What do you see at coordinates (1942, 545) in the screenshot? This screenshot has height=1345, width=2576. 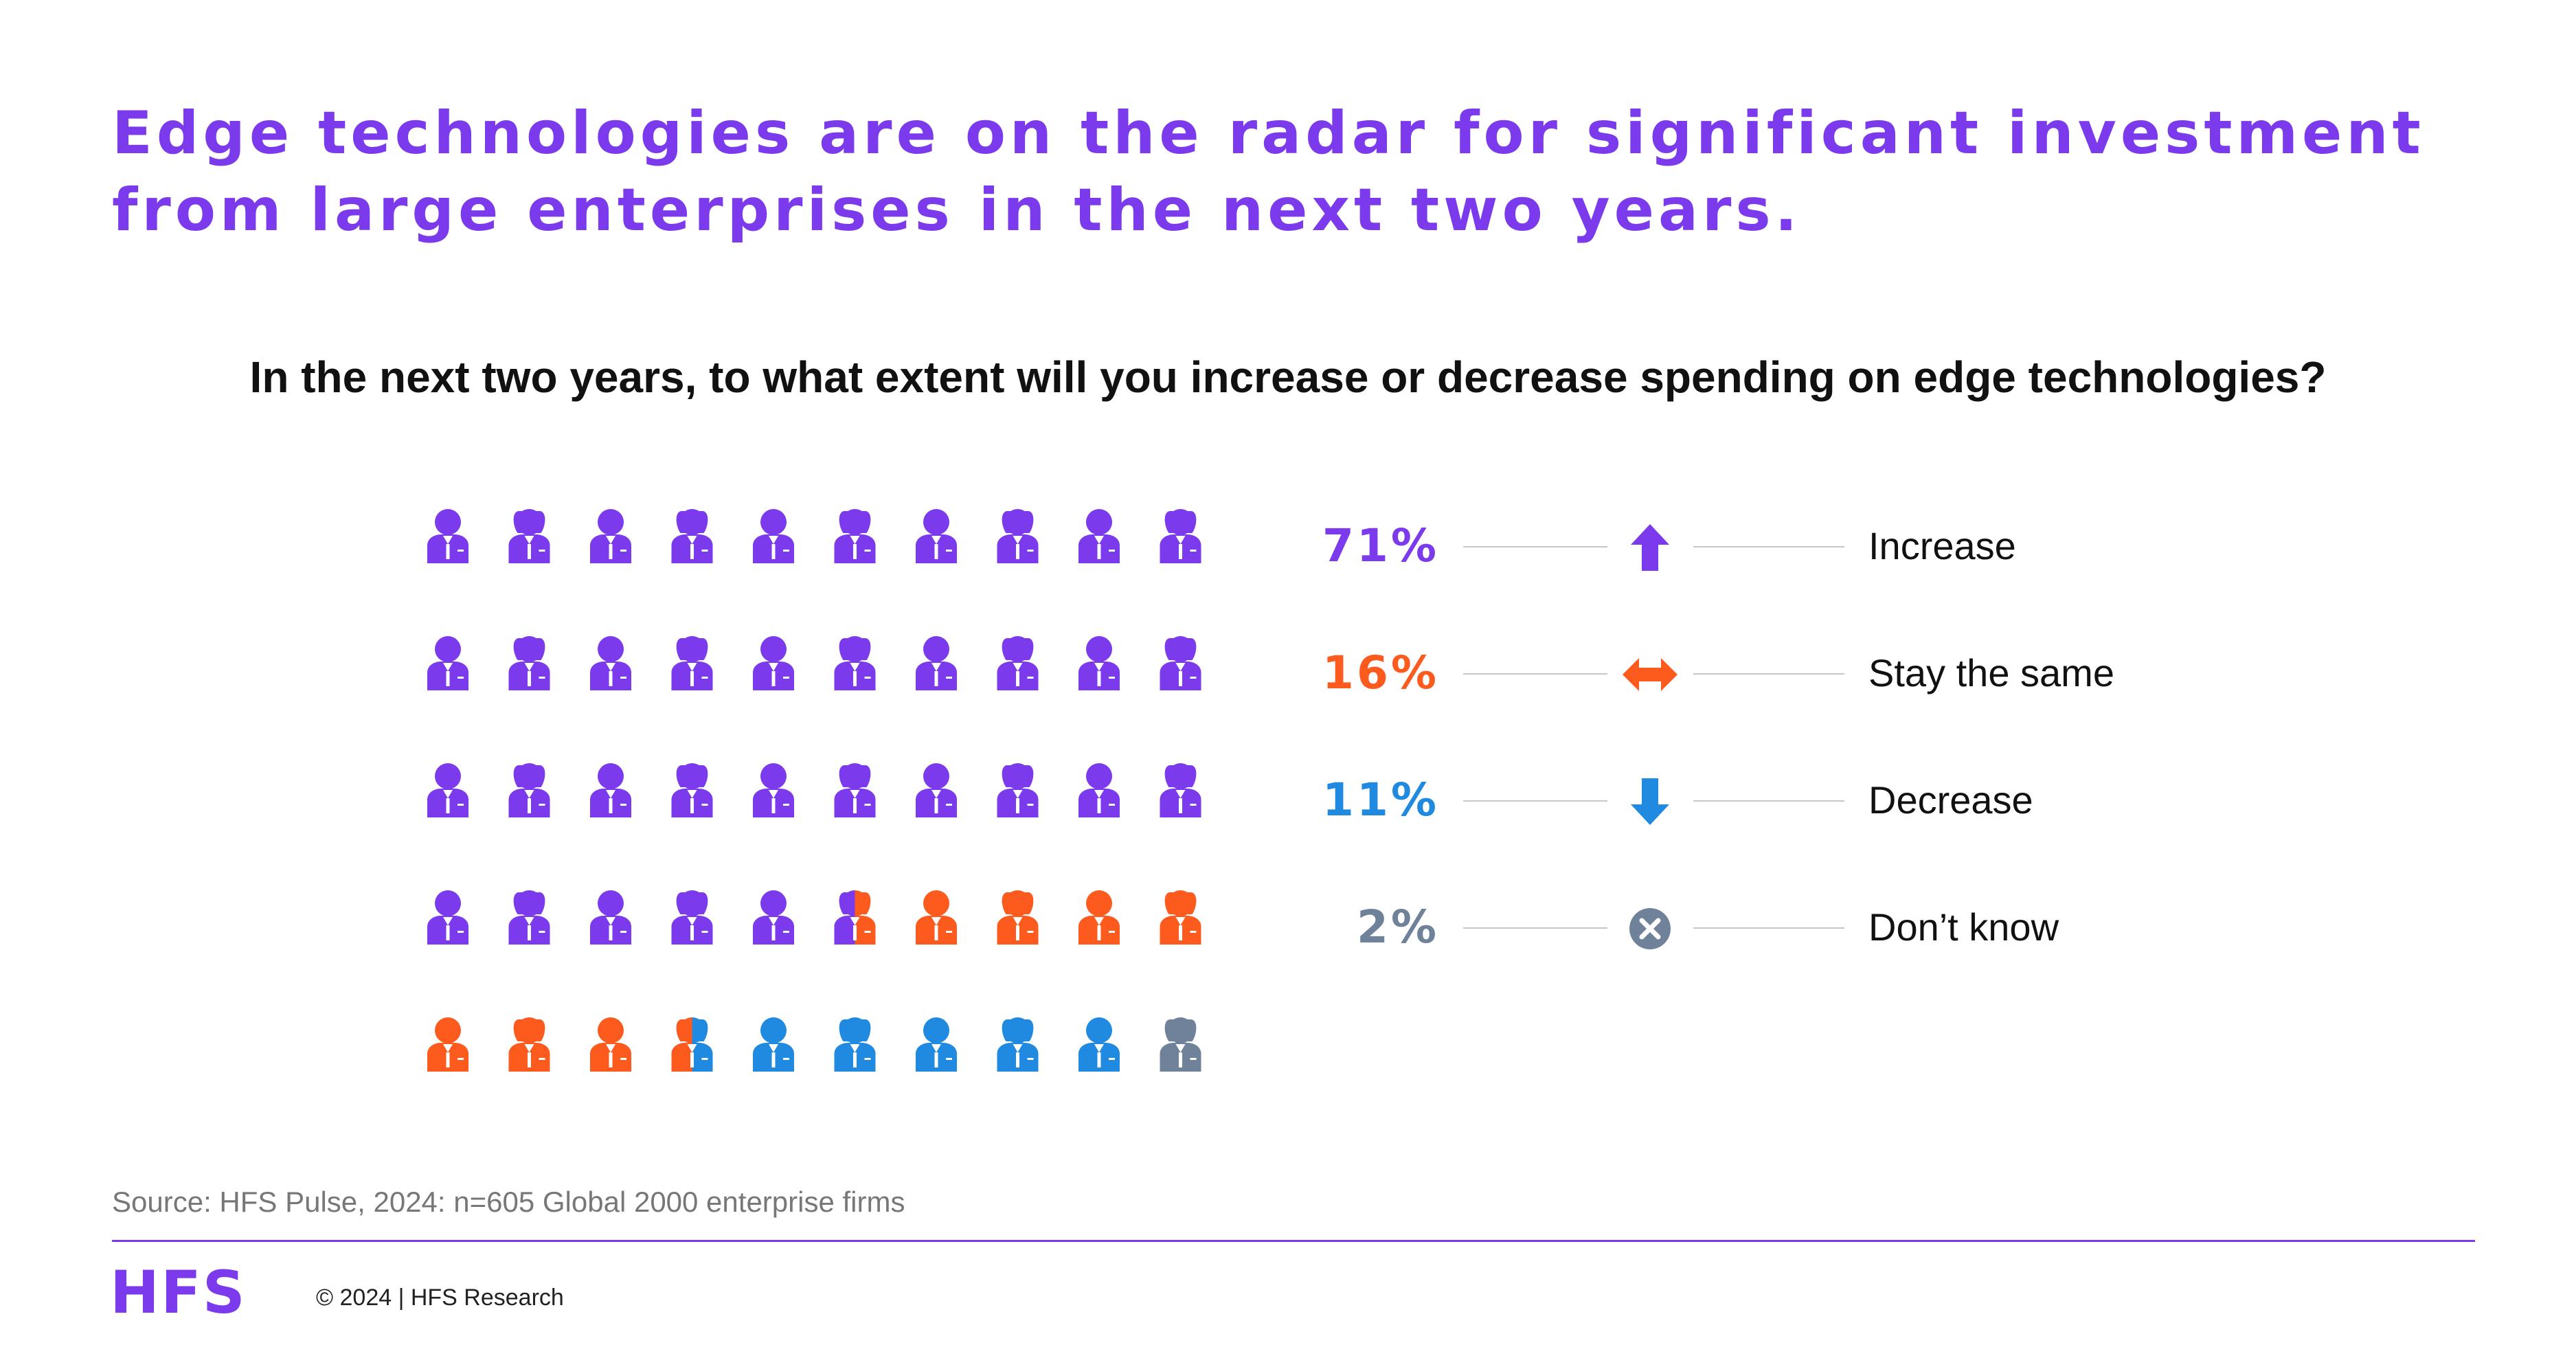 I see `legend-label: Increase` at bounding box center [1942, 545].